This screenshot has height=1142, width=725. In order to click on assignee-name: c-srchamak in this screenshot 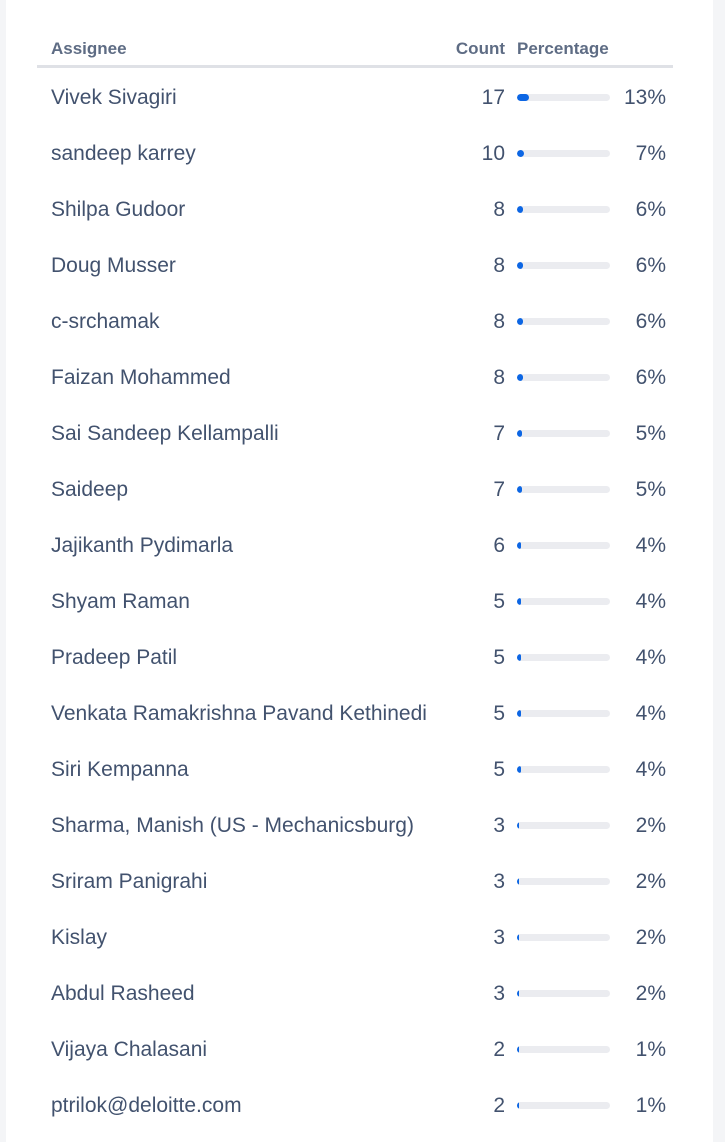, I will do `click(105, 321)`.